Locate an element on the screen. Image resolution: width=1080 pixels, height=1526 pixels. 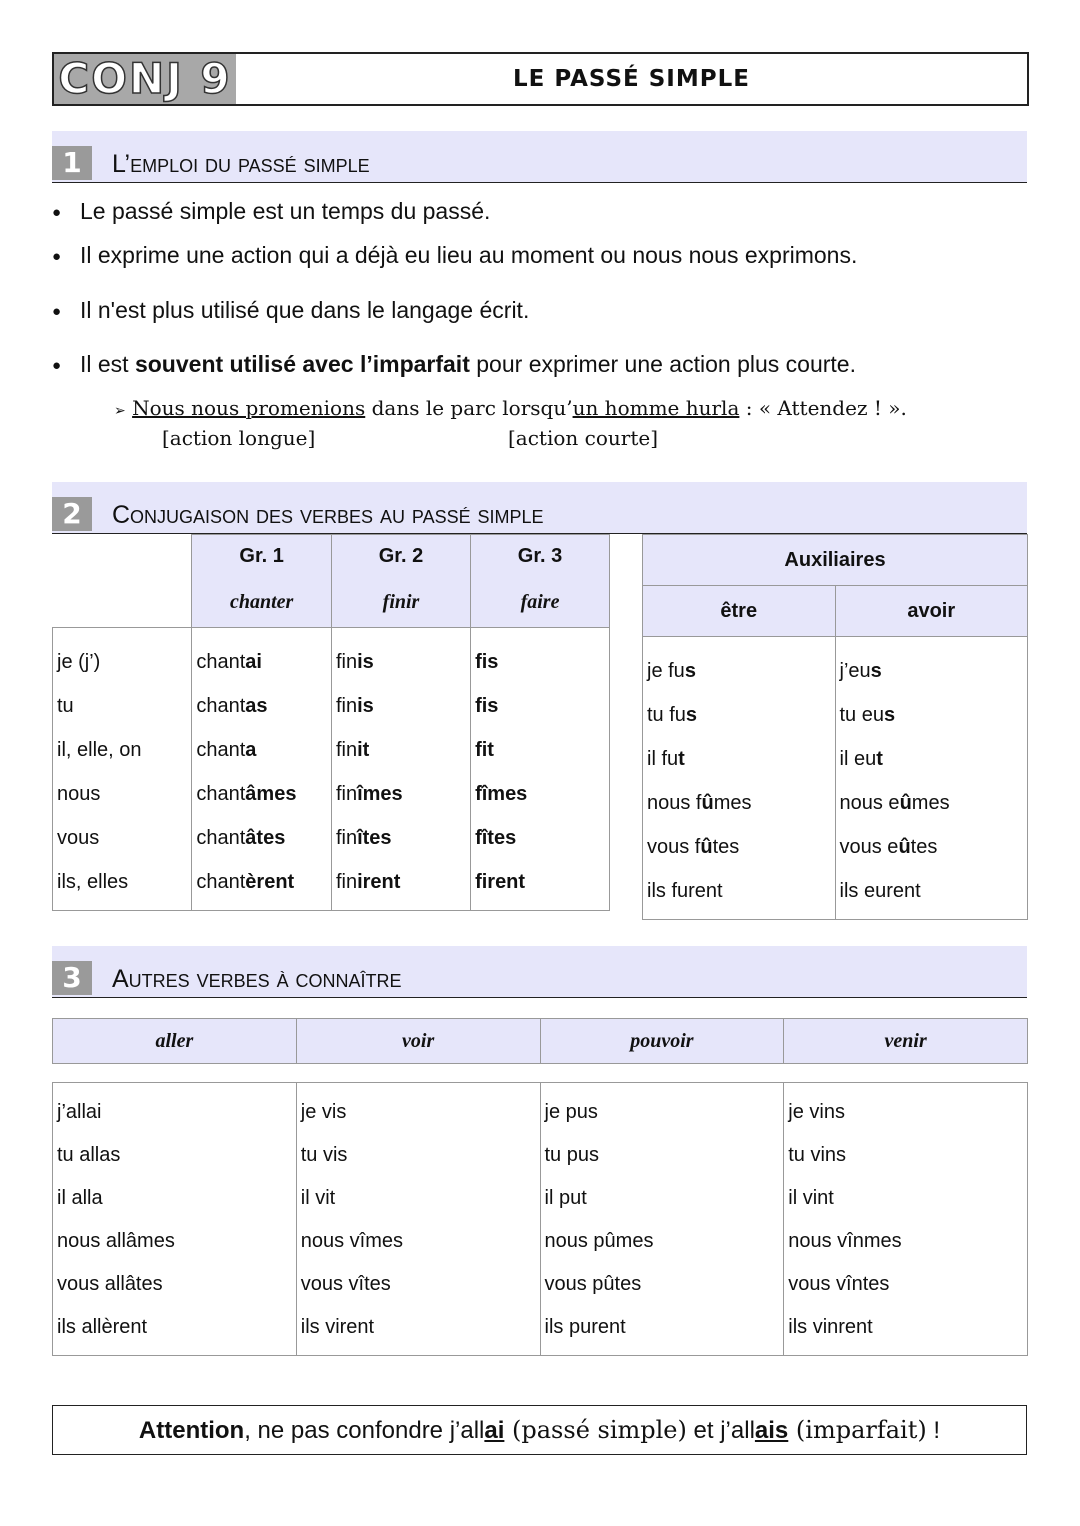
group-label: Gr. 1 is located at coordinates (261, 555).